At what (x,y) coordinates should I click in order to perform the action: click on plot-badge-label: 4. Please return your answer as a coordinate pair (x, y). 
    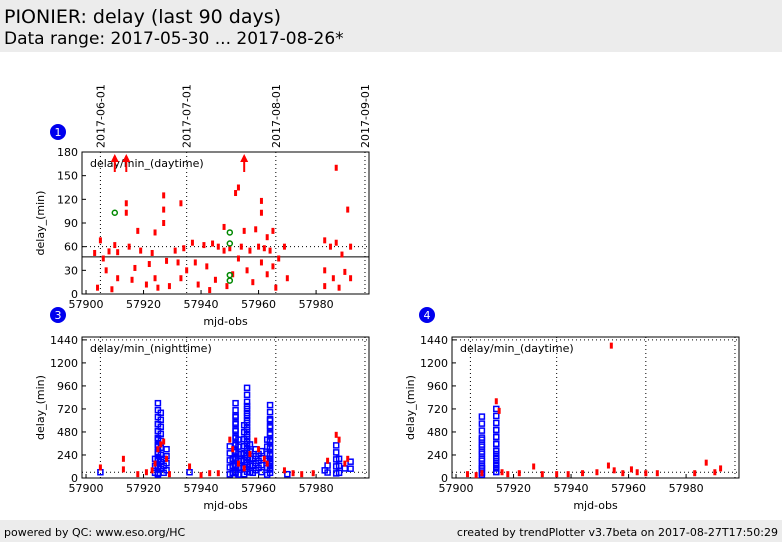
    Looking at the image, I should click on (427, 315).